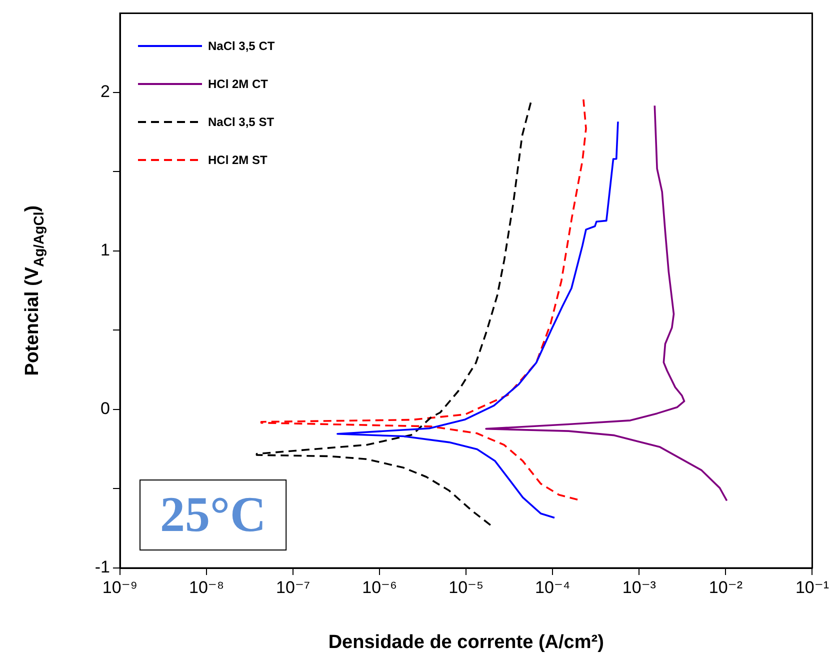 This screenshot has width=832, height=661. I want to click on legend-label: HCl 2M ST, so click(238, 160).